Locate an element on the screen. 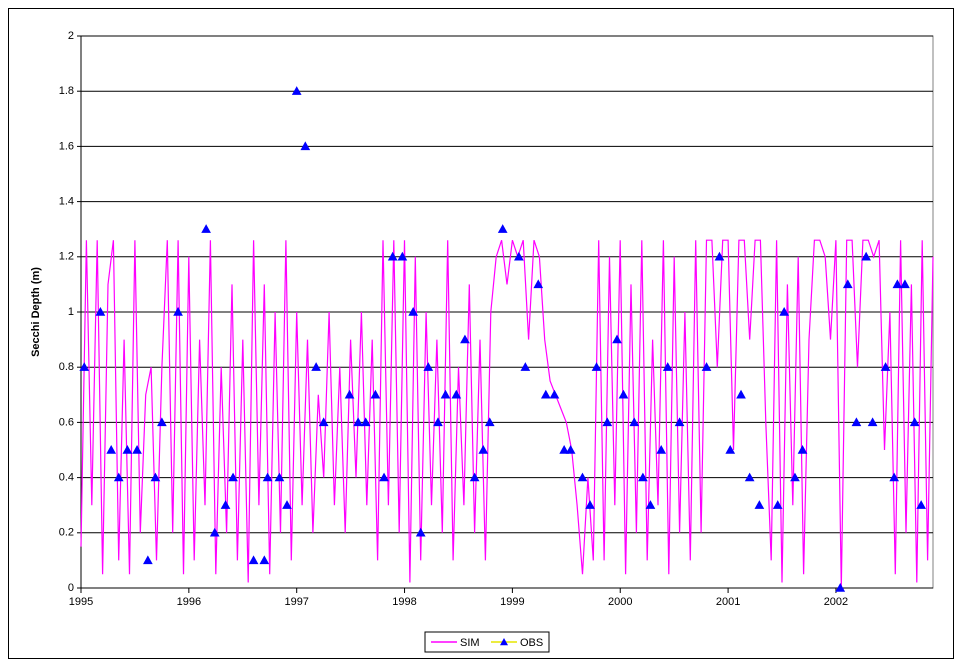 This screenshot has height=660, width=962. y-tick-label: 1.6 is located at coordinates (66, 146).